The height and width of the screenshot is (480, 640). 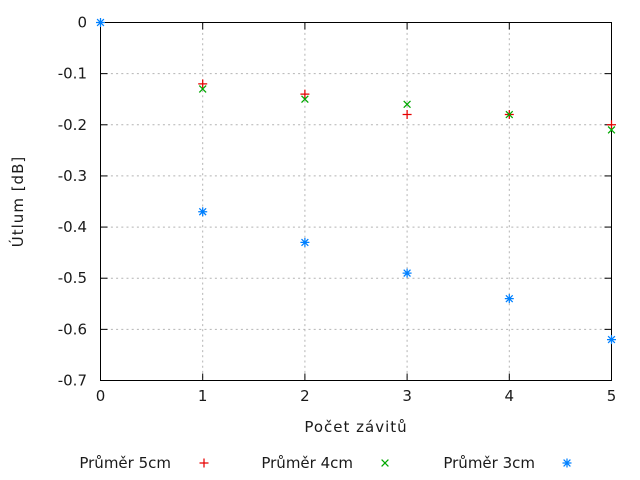 What do you see at coordinates (72, 176) in the screenshot?
I see `y-tick-label: -0.3` at bounding box center [72, 176].